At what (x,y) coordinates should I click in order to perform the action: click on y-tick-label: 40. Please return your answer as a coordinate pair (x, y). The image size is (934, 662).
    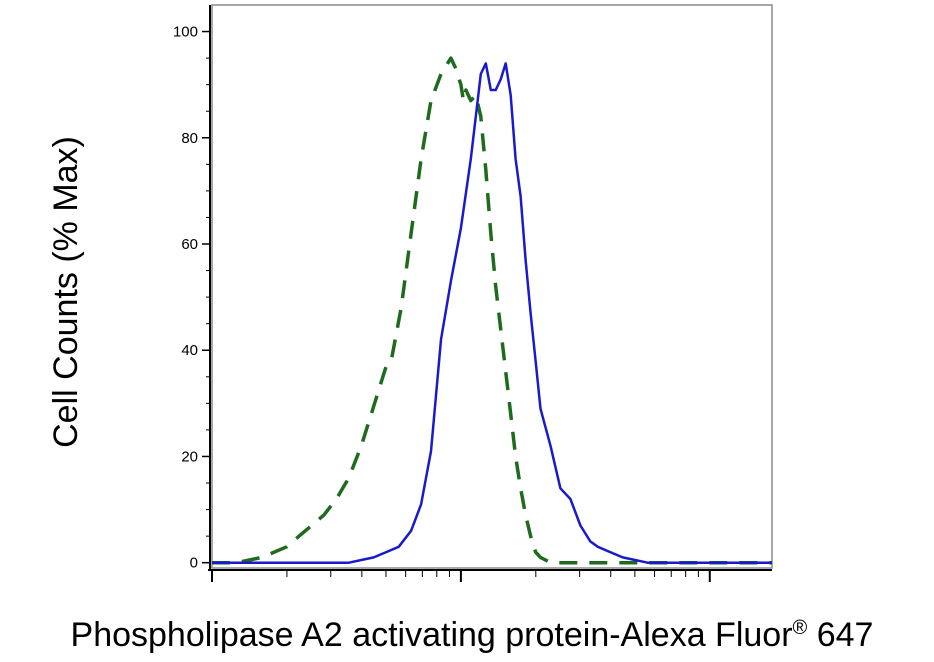
    Looking at the image, I should click on (189, 350).